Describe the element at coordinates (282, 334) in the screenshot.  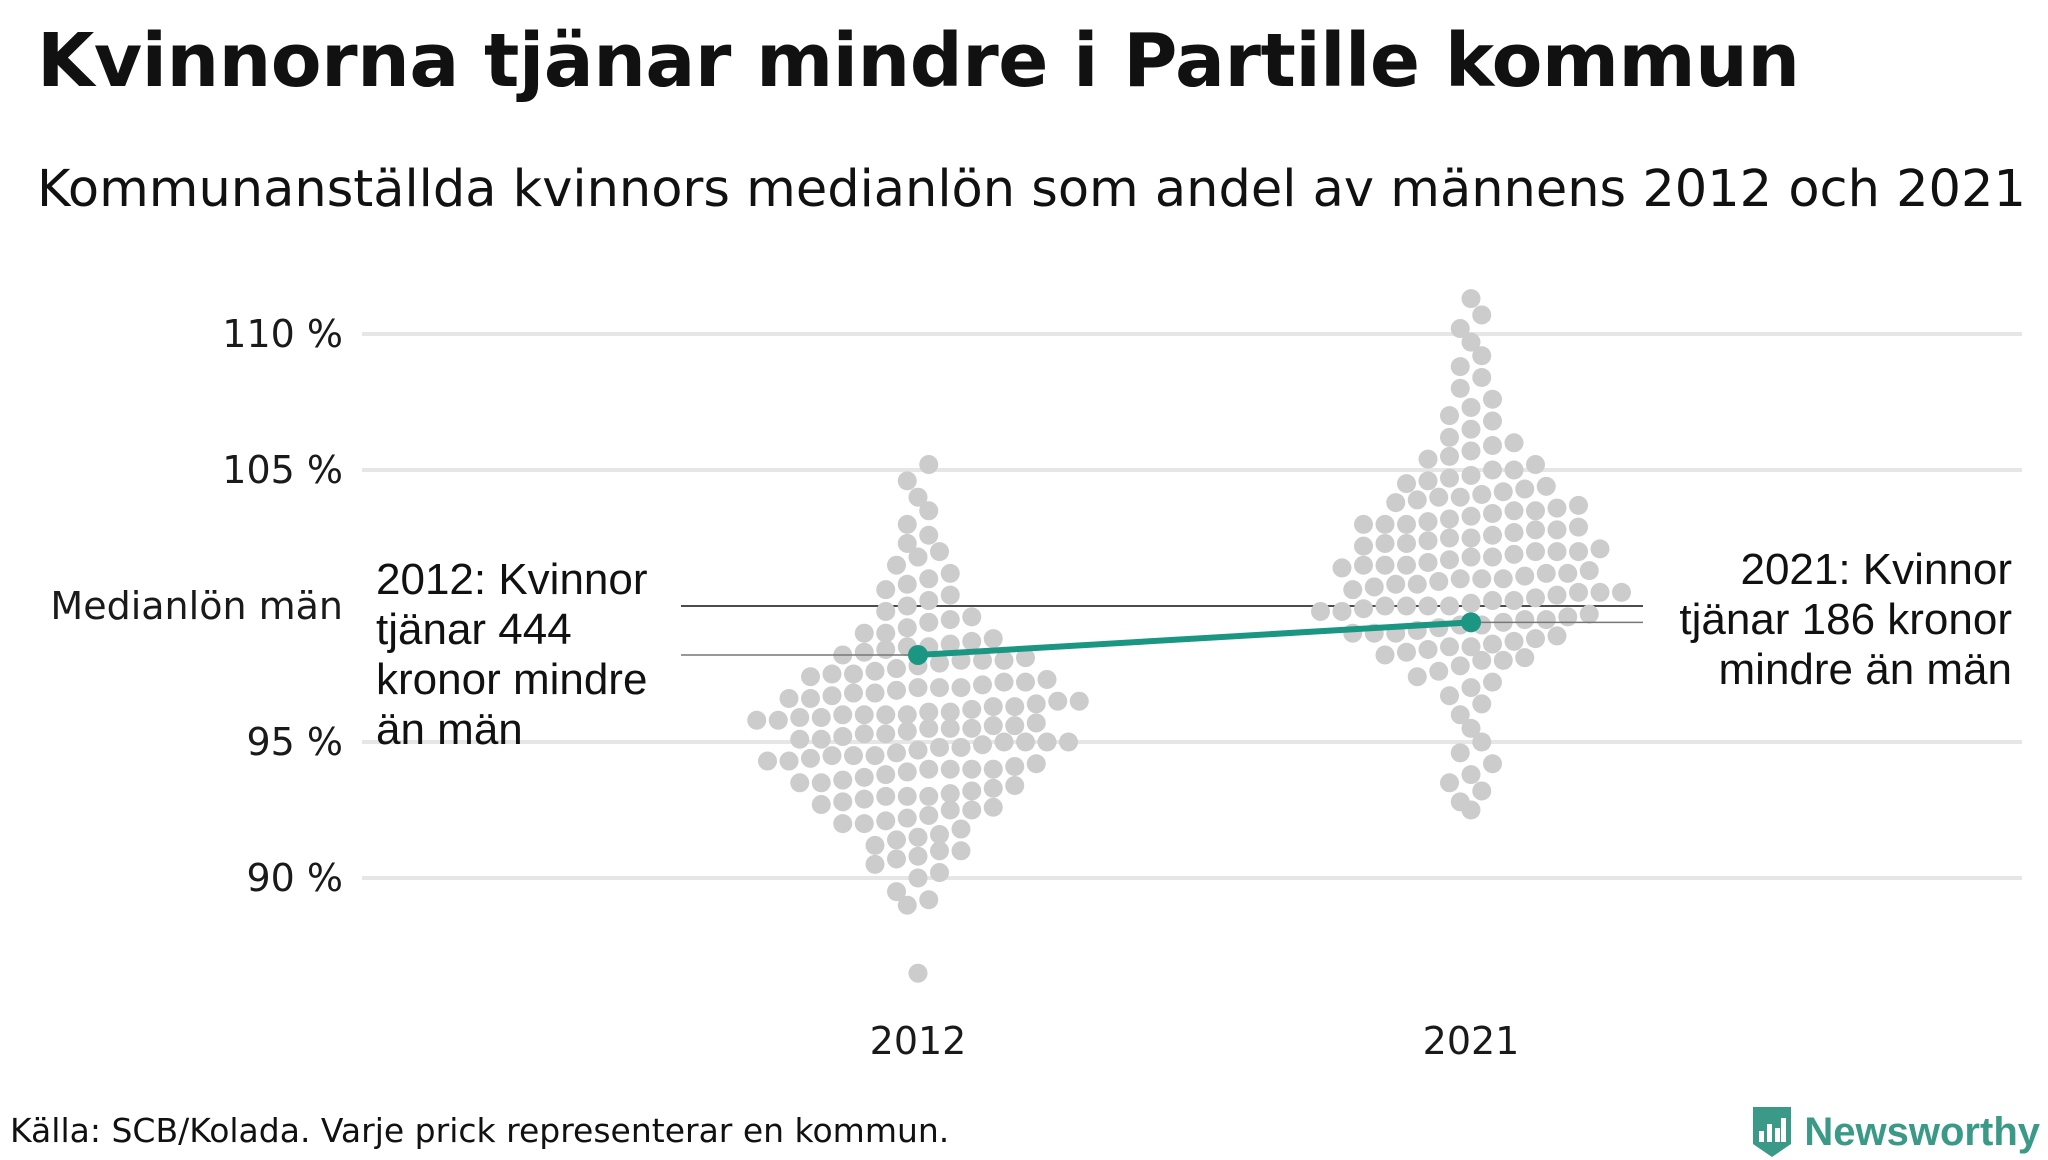
I see `y-tick-label: 110 %` at that location.